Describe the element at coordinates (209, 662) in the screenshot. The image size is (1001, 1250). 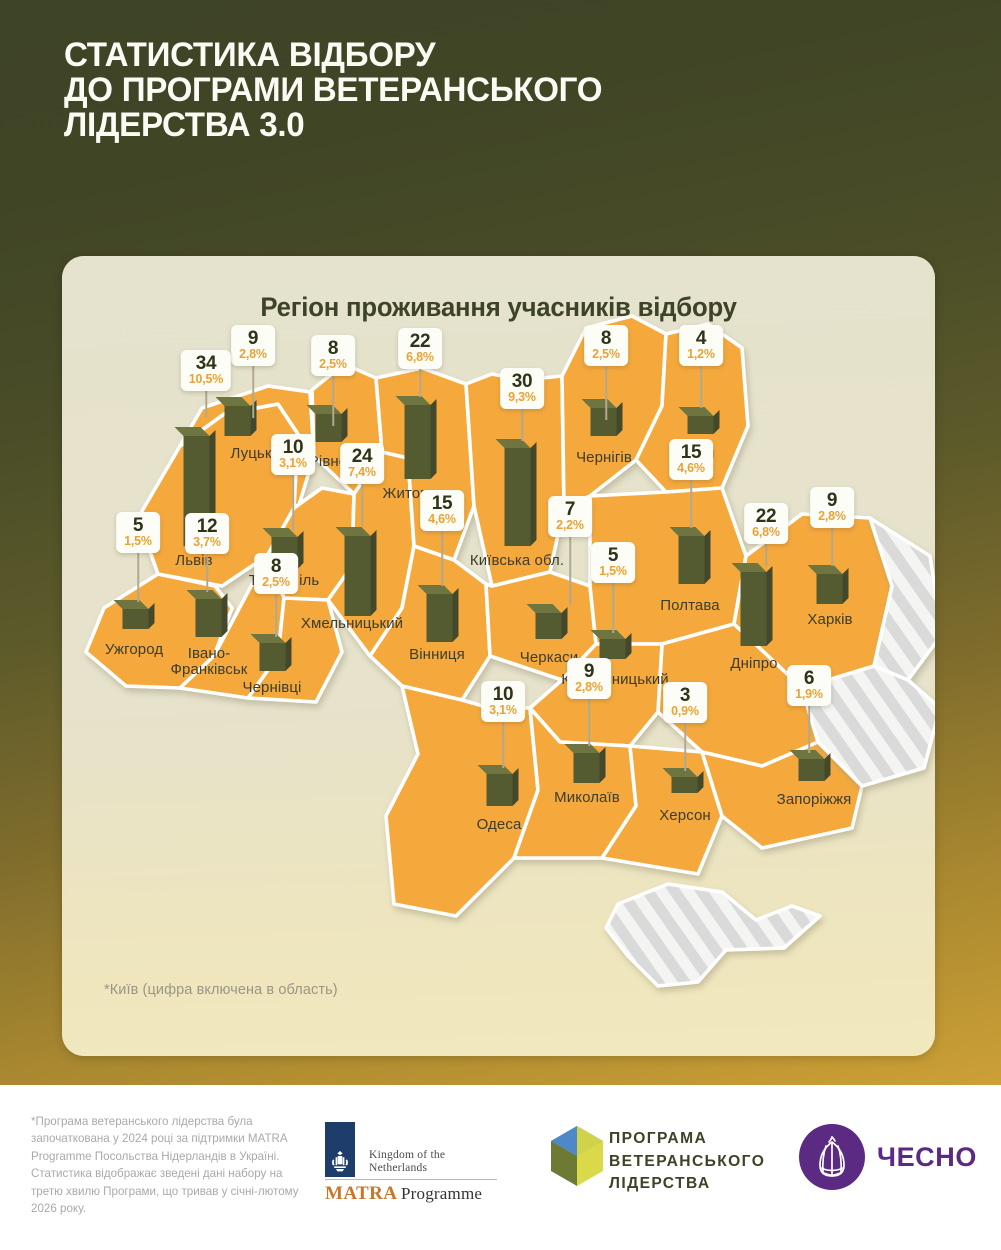
I see `map-region-label: Івано- Франківськ` at that location.